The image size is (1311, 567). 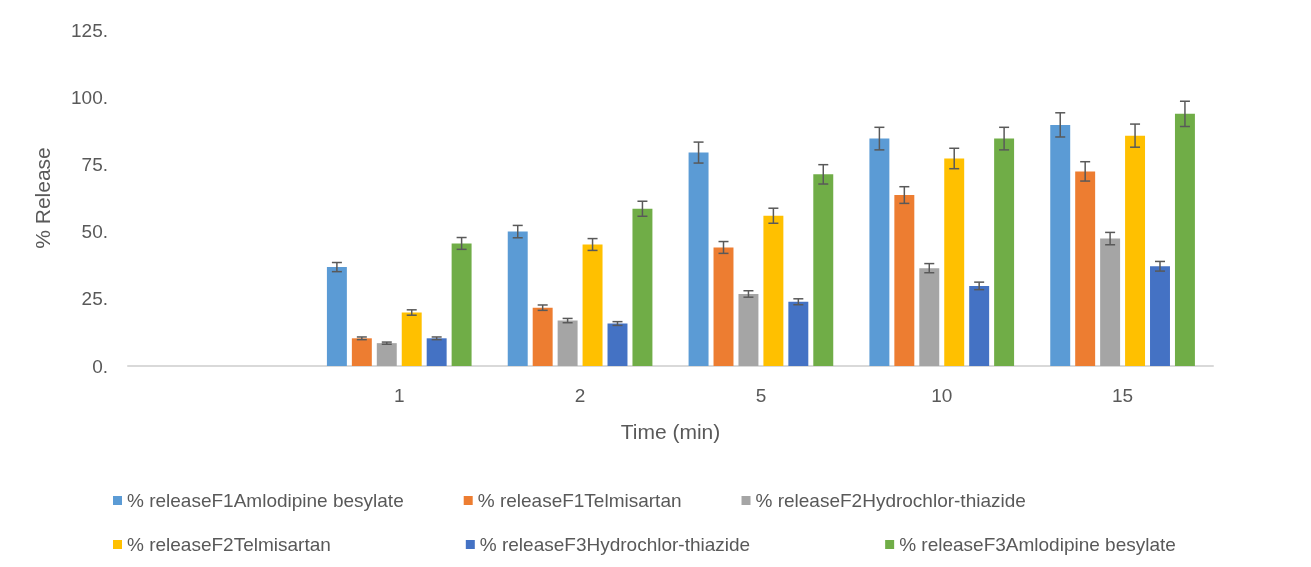 What do you see at coordinates (670, 431) in the screenshot?
I see `x-axis-title: Time (min)` at bounding box center [670, 431].